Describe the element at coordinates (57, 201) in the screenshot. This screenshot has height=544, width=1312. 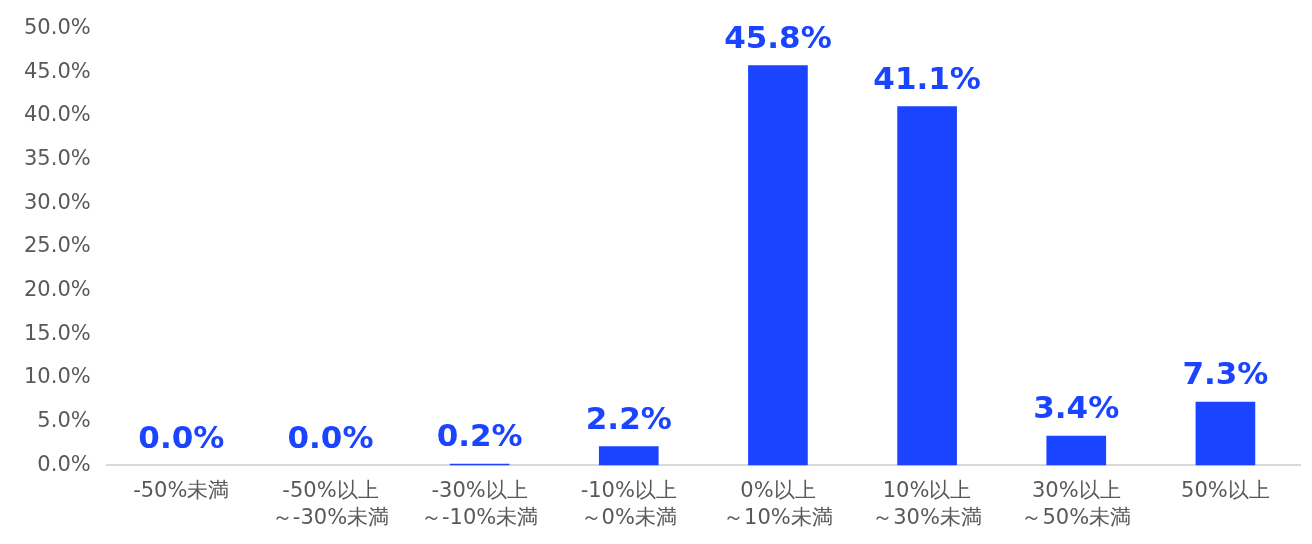
I see `y-tick-label: 30.0%` at that location.